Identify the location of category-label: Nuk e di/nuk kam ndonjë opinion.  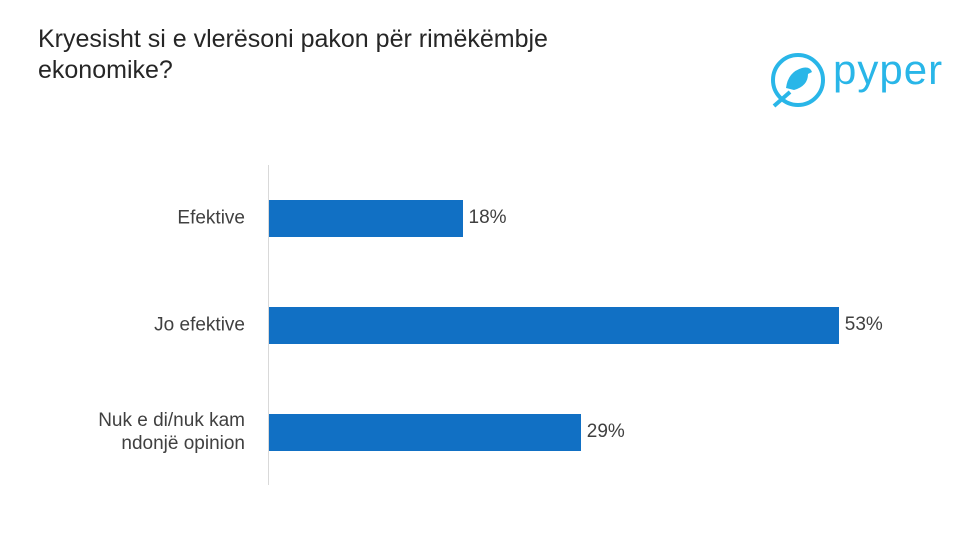
(171, 432).